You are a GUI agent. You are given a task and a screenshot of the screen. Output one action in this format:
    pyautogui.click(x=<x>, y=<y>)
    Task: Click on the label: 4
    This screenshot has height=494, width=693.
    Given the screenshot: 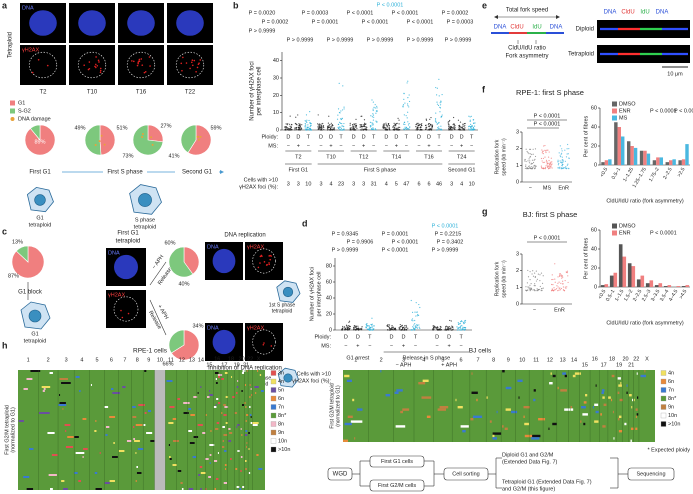 What is the action you would take?
    pyautogui.click(x=423, y=360)
    